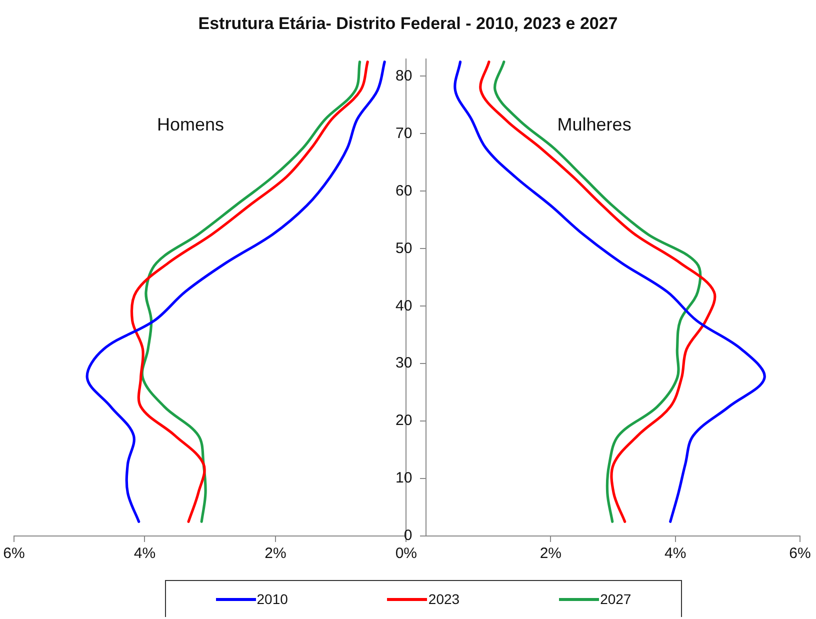 The height and width of the screenshot is (619, 816). Describe the element at coordinates (444, 599) in the screenshot. I see `legend-label: 2023` at that location.